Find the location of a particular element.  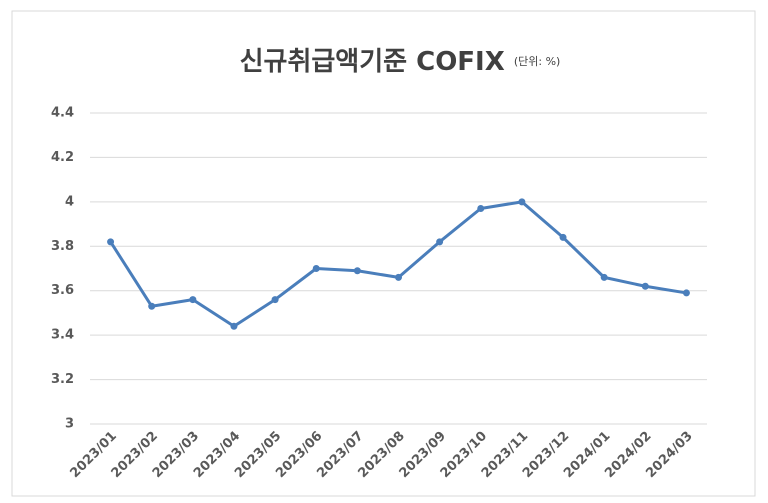

y-tick-label: 3.2 is located at coordinates (62, 379).